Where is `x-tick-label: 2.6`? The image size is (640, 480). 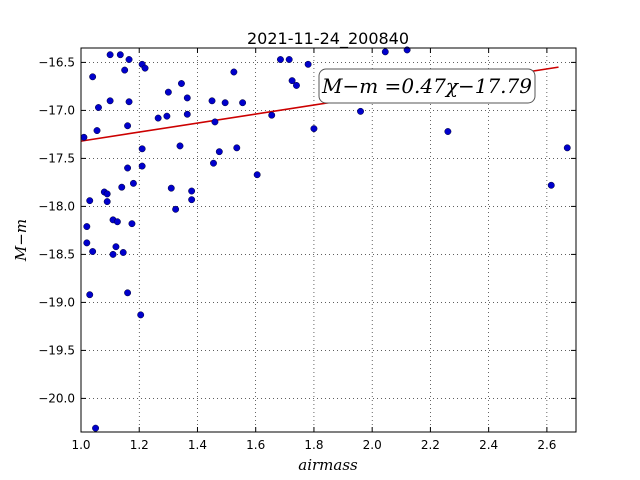
x-tick-label: 2.6 is located at coordinates (546, 445).